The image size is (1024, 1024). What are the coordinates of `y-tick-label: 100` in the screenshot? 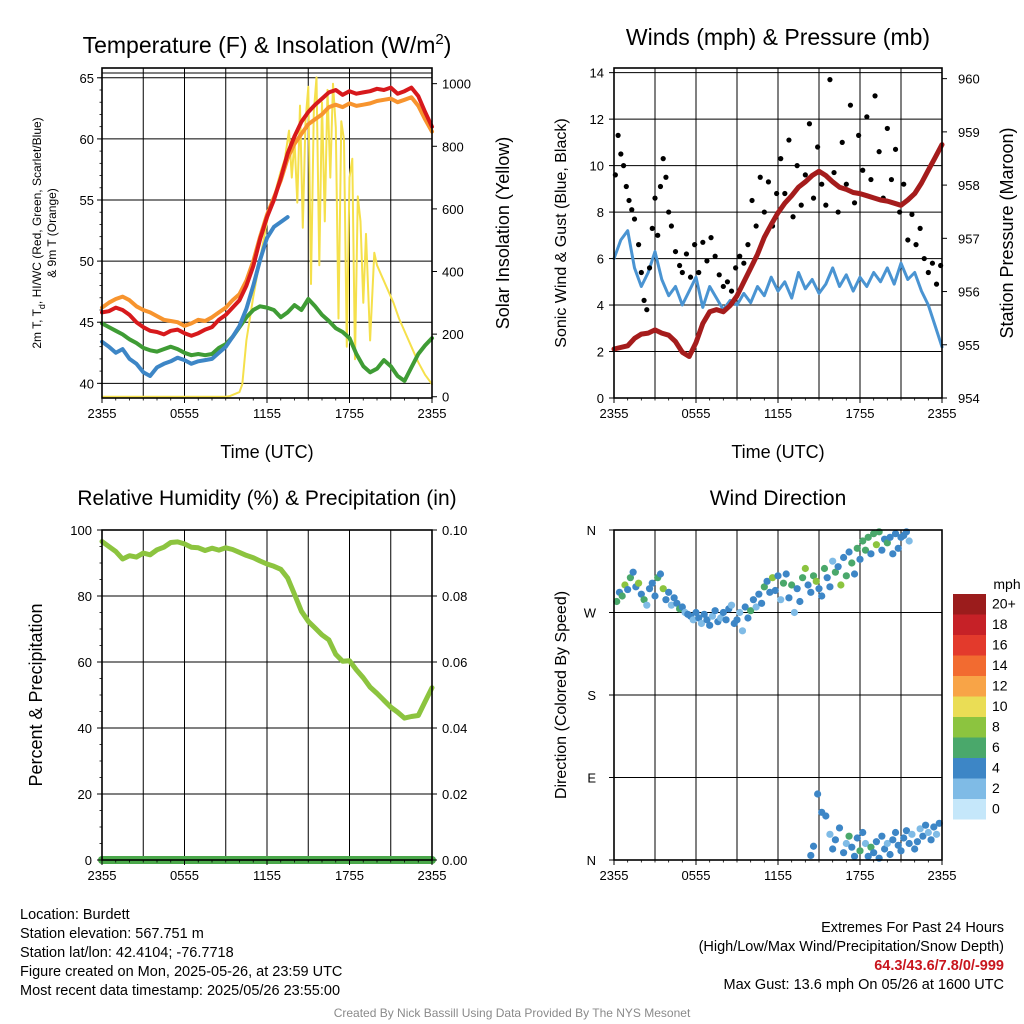 It's located at (81, 530).